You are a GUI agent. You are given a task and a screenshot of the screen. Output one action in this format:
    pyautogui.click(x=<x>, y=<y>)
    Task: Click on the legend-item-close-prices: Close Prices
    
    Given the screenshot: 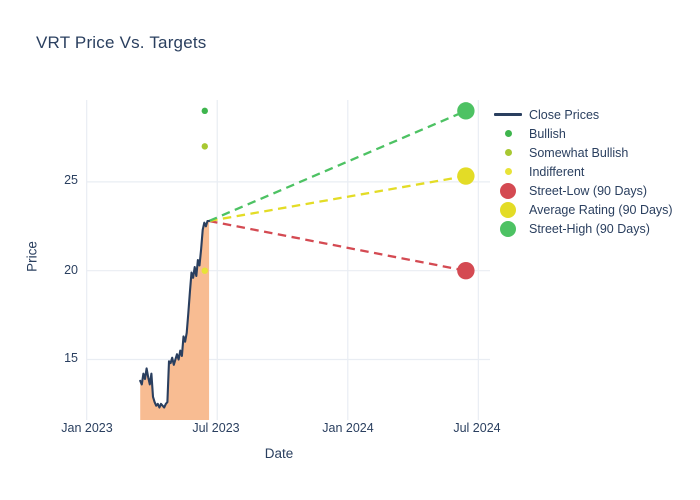 What is the action you would take?
    pyautogui.click(x=583, y=114)
    